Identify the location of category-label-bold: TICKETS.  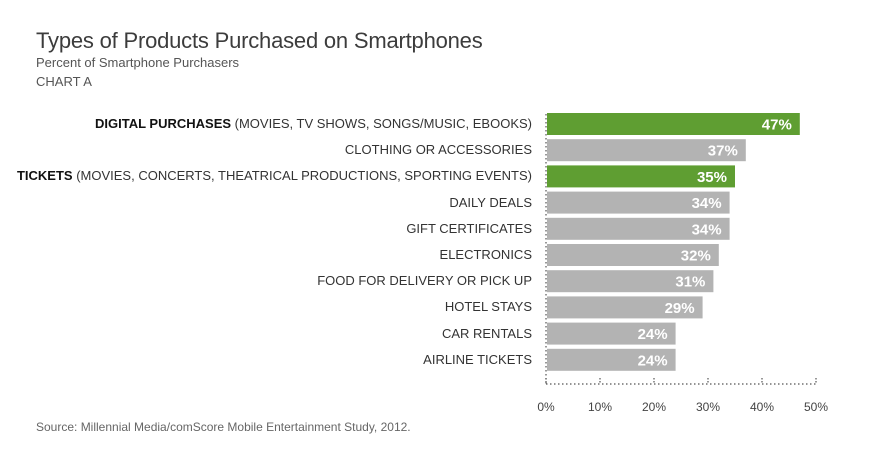
(44, 176).